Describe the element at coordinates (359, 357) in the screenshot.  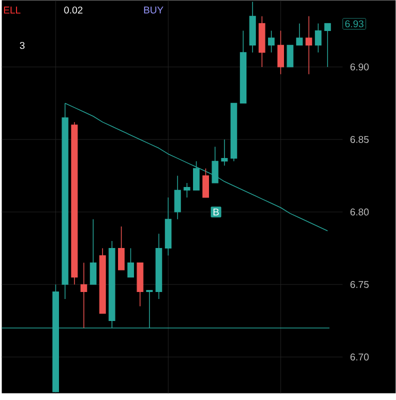
I see `y-tick-label: 6.70` at that location.